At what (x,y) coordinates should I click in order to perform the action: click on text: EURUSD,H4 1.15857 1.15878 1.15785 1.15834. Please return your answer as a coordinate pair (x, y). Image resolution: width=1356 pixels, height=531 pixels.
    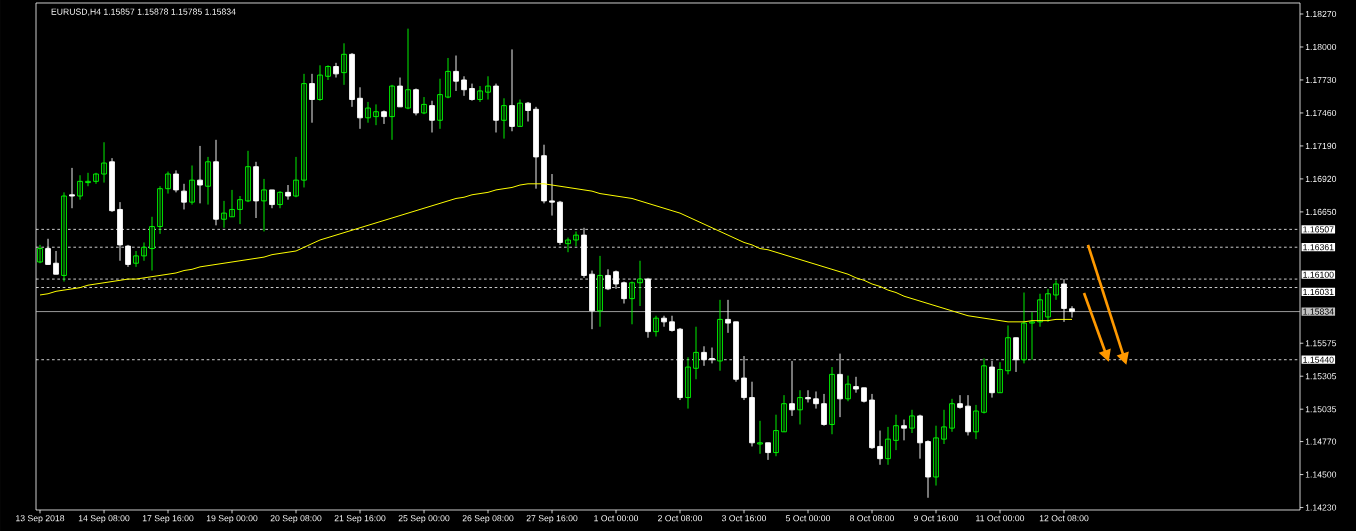
    Looking at the image, I should click on (143, 12).